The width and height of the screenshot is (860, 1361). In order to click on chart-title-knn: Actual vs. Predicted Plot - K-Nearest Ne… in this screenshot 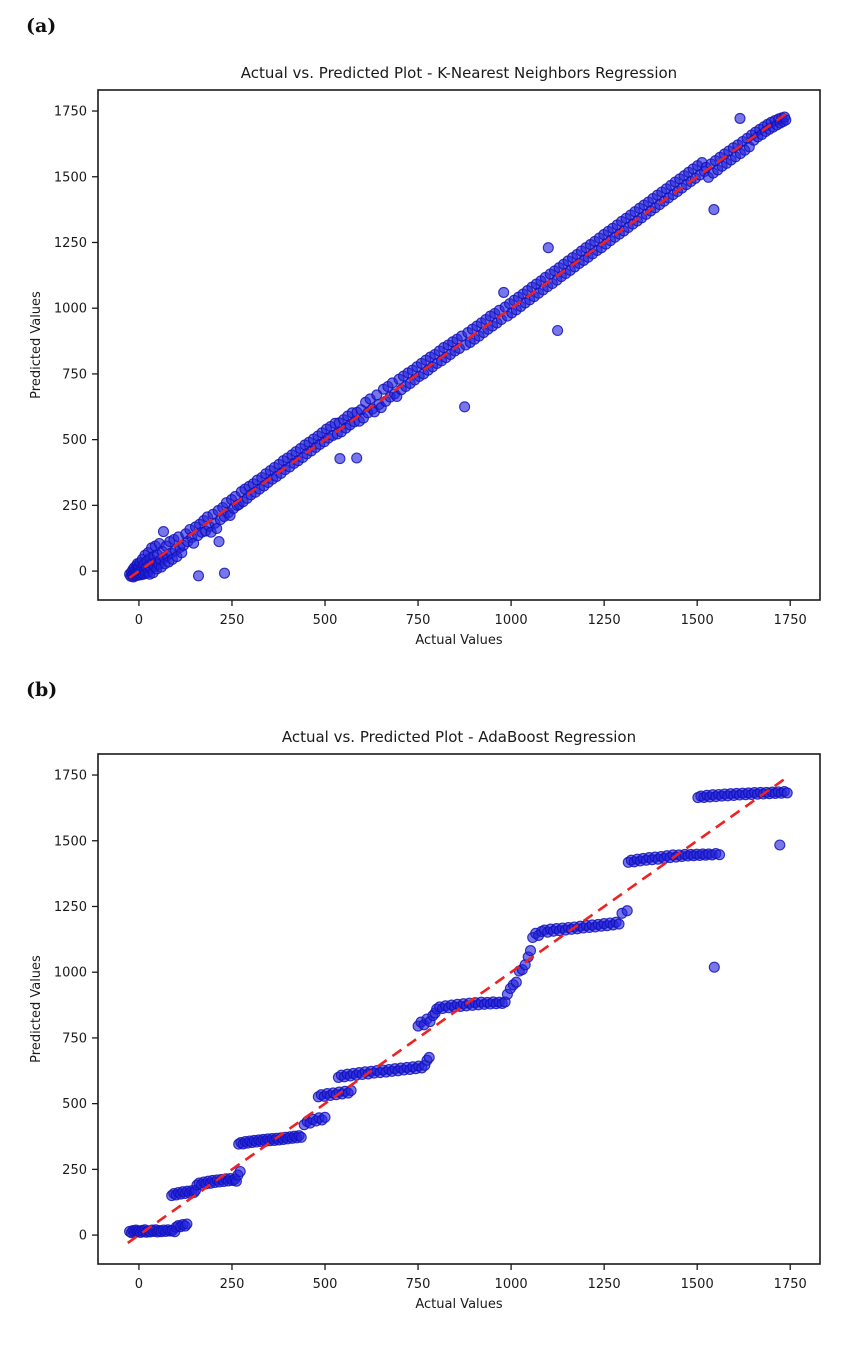, I will do `click(459, 73)`.